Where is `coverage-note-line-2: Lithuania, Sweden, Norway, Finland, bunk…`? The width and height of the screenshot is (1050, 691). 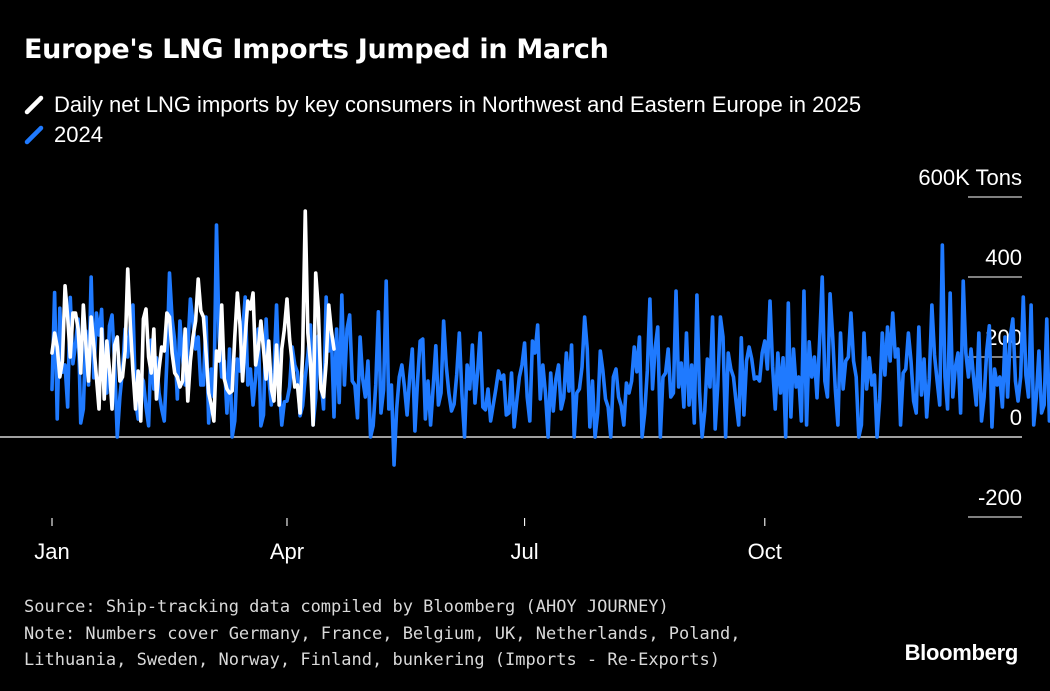 coverage-note-line-2: Lithuania, Sweden, Norway, Finland, bunk… is located at coordinates (372, 660).